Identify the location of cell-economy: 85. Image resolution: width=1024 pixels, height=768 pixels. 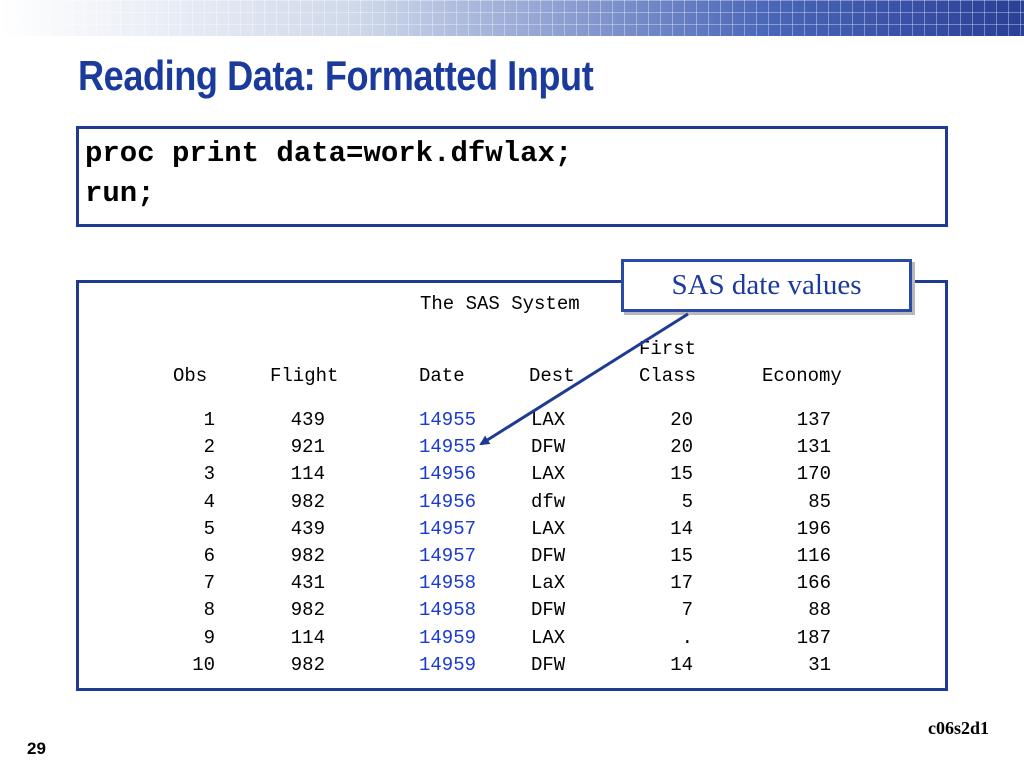
(819, 501).